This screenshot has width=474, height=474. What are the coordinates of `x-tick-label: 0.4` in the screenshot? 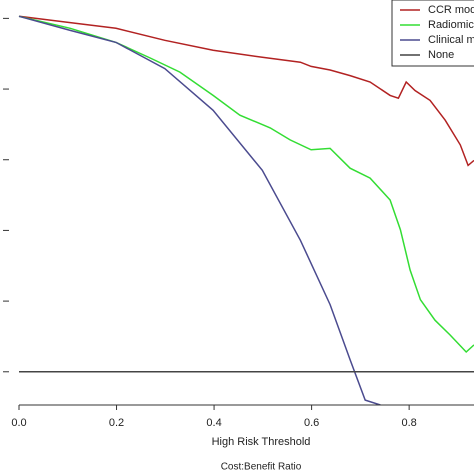 It's located at (213, 423).